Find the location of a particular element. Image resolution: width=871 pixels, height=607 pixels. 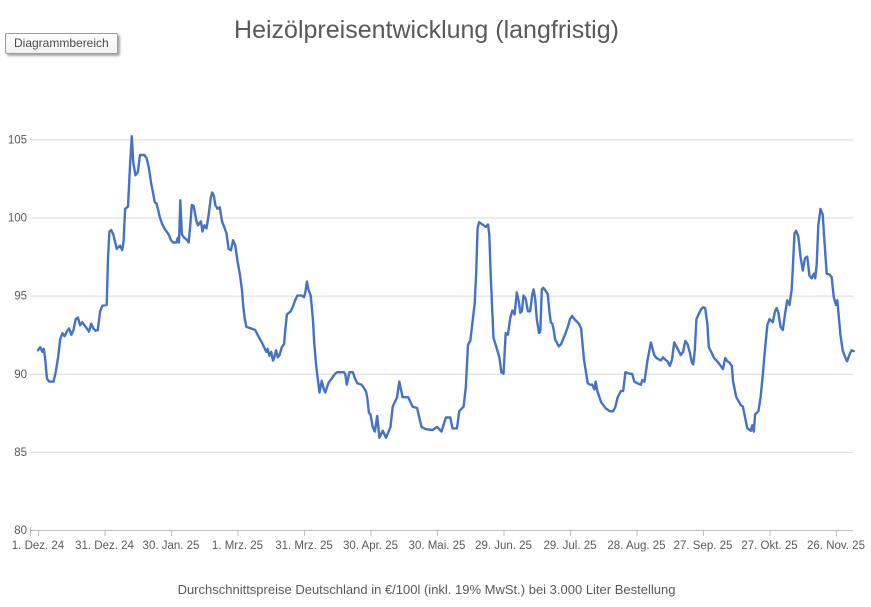

x-axis-label: 28. Aug. 25 is located at coordinates (636, 546).